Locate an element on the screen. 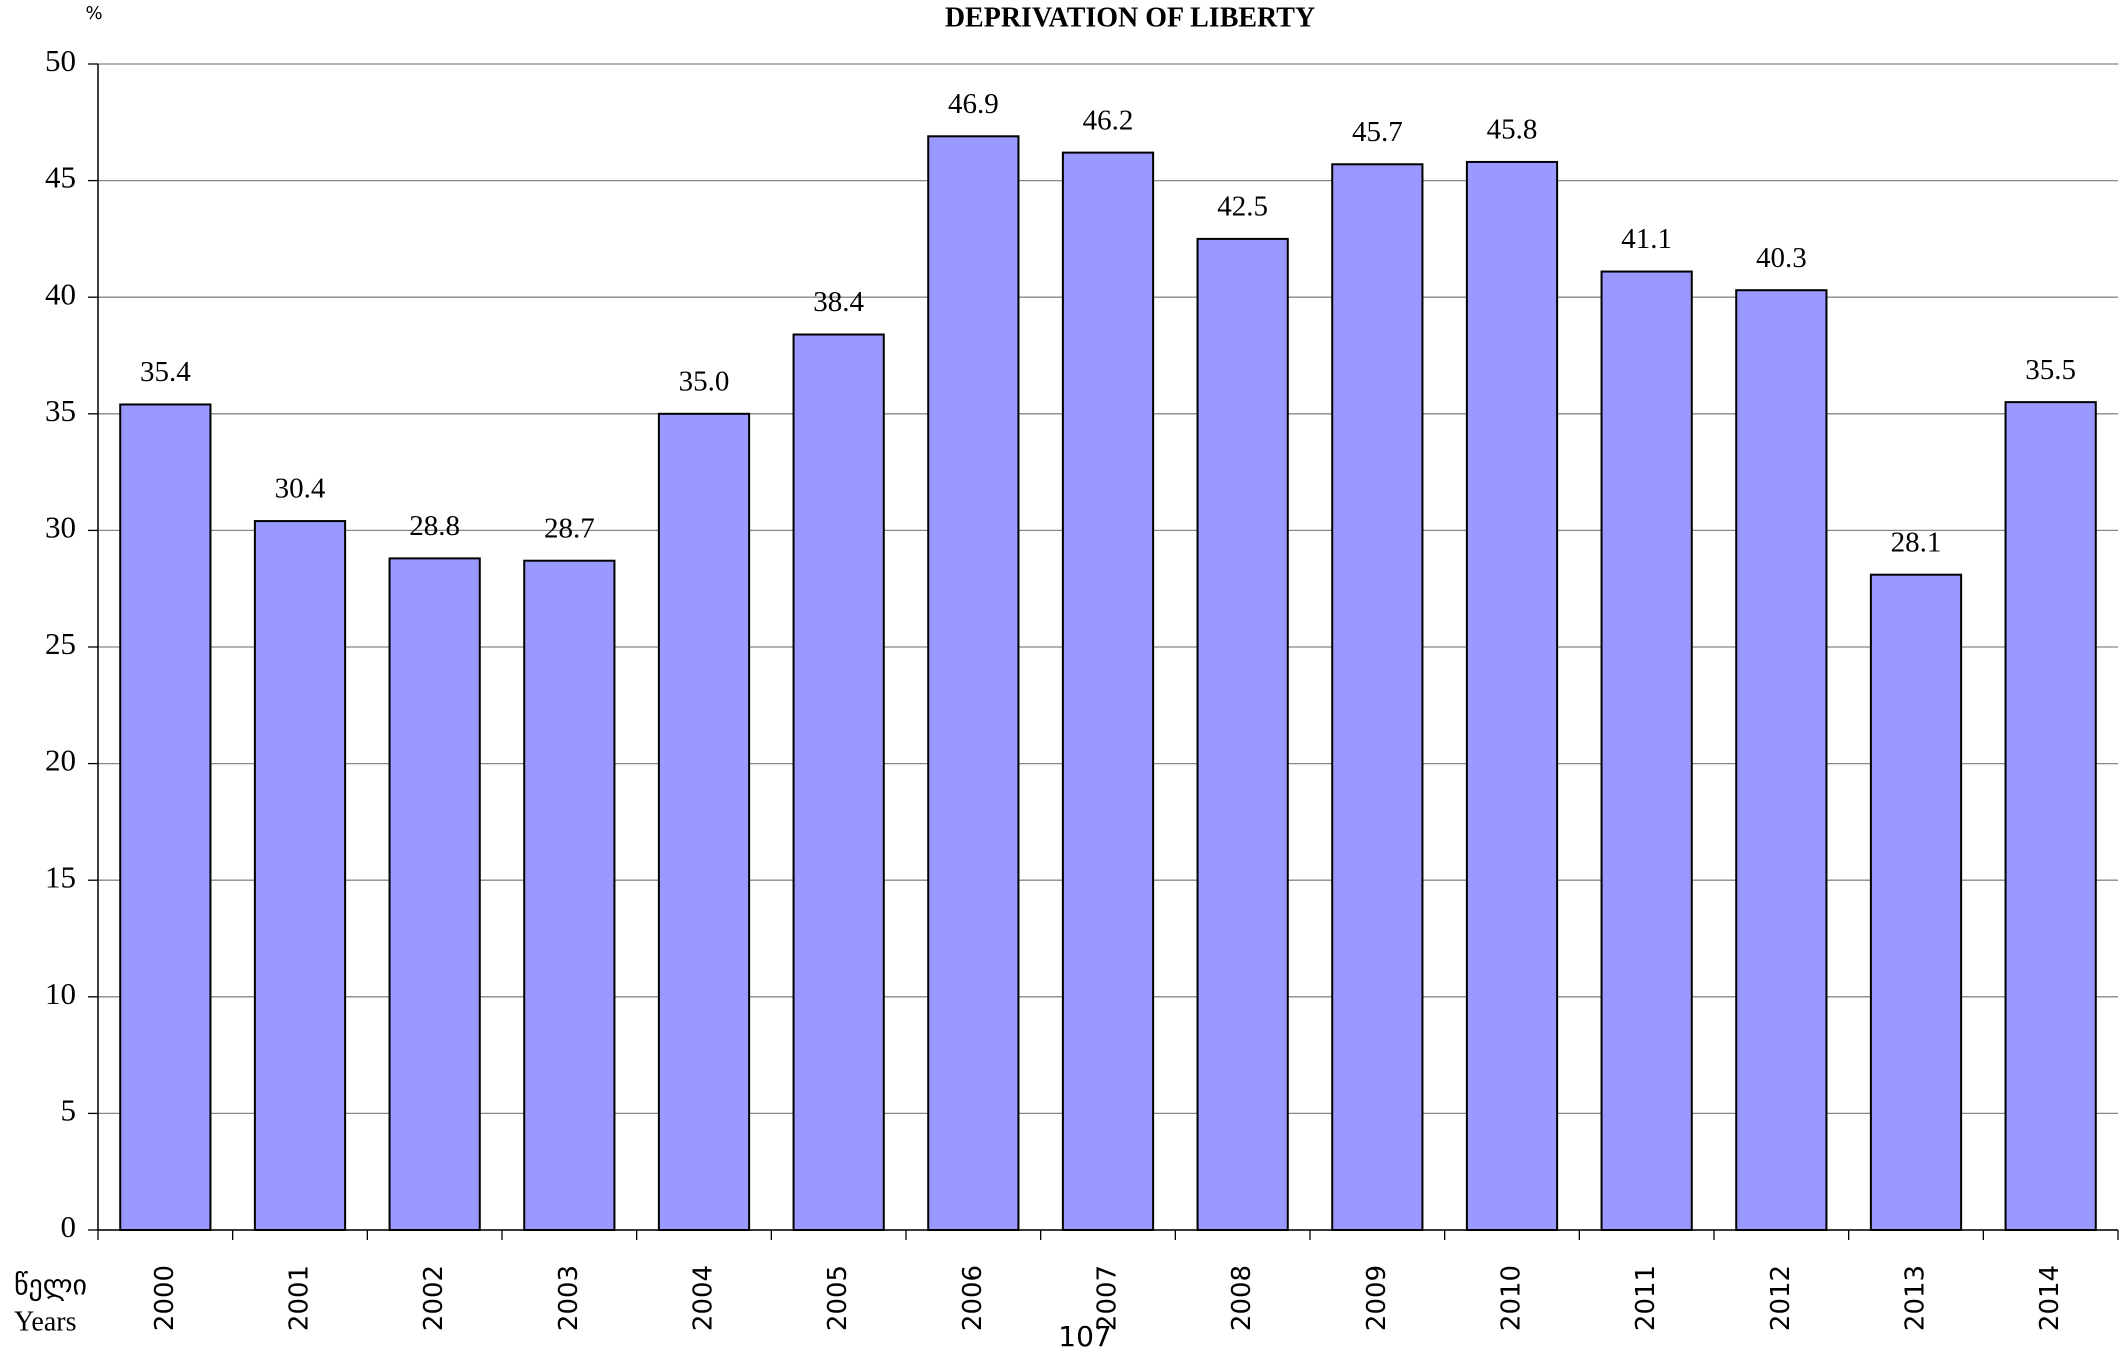  value-label: 45.7 is located at coordinates (1377, 132).